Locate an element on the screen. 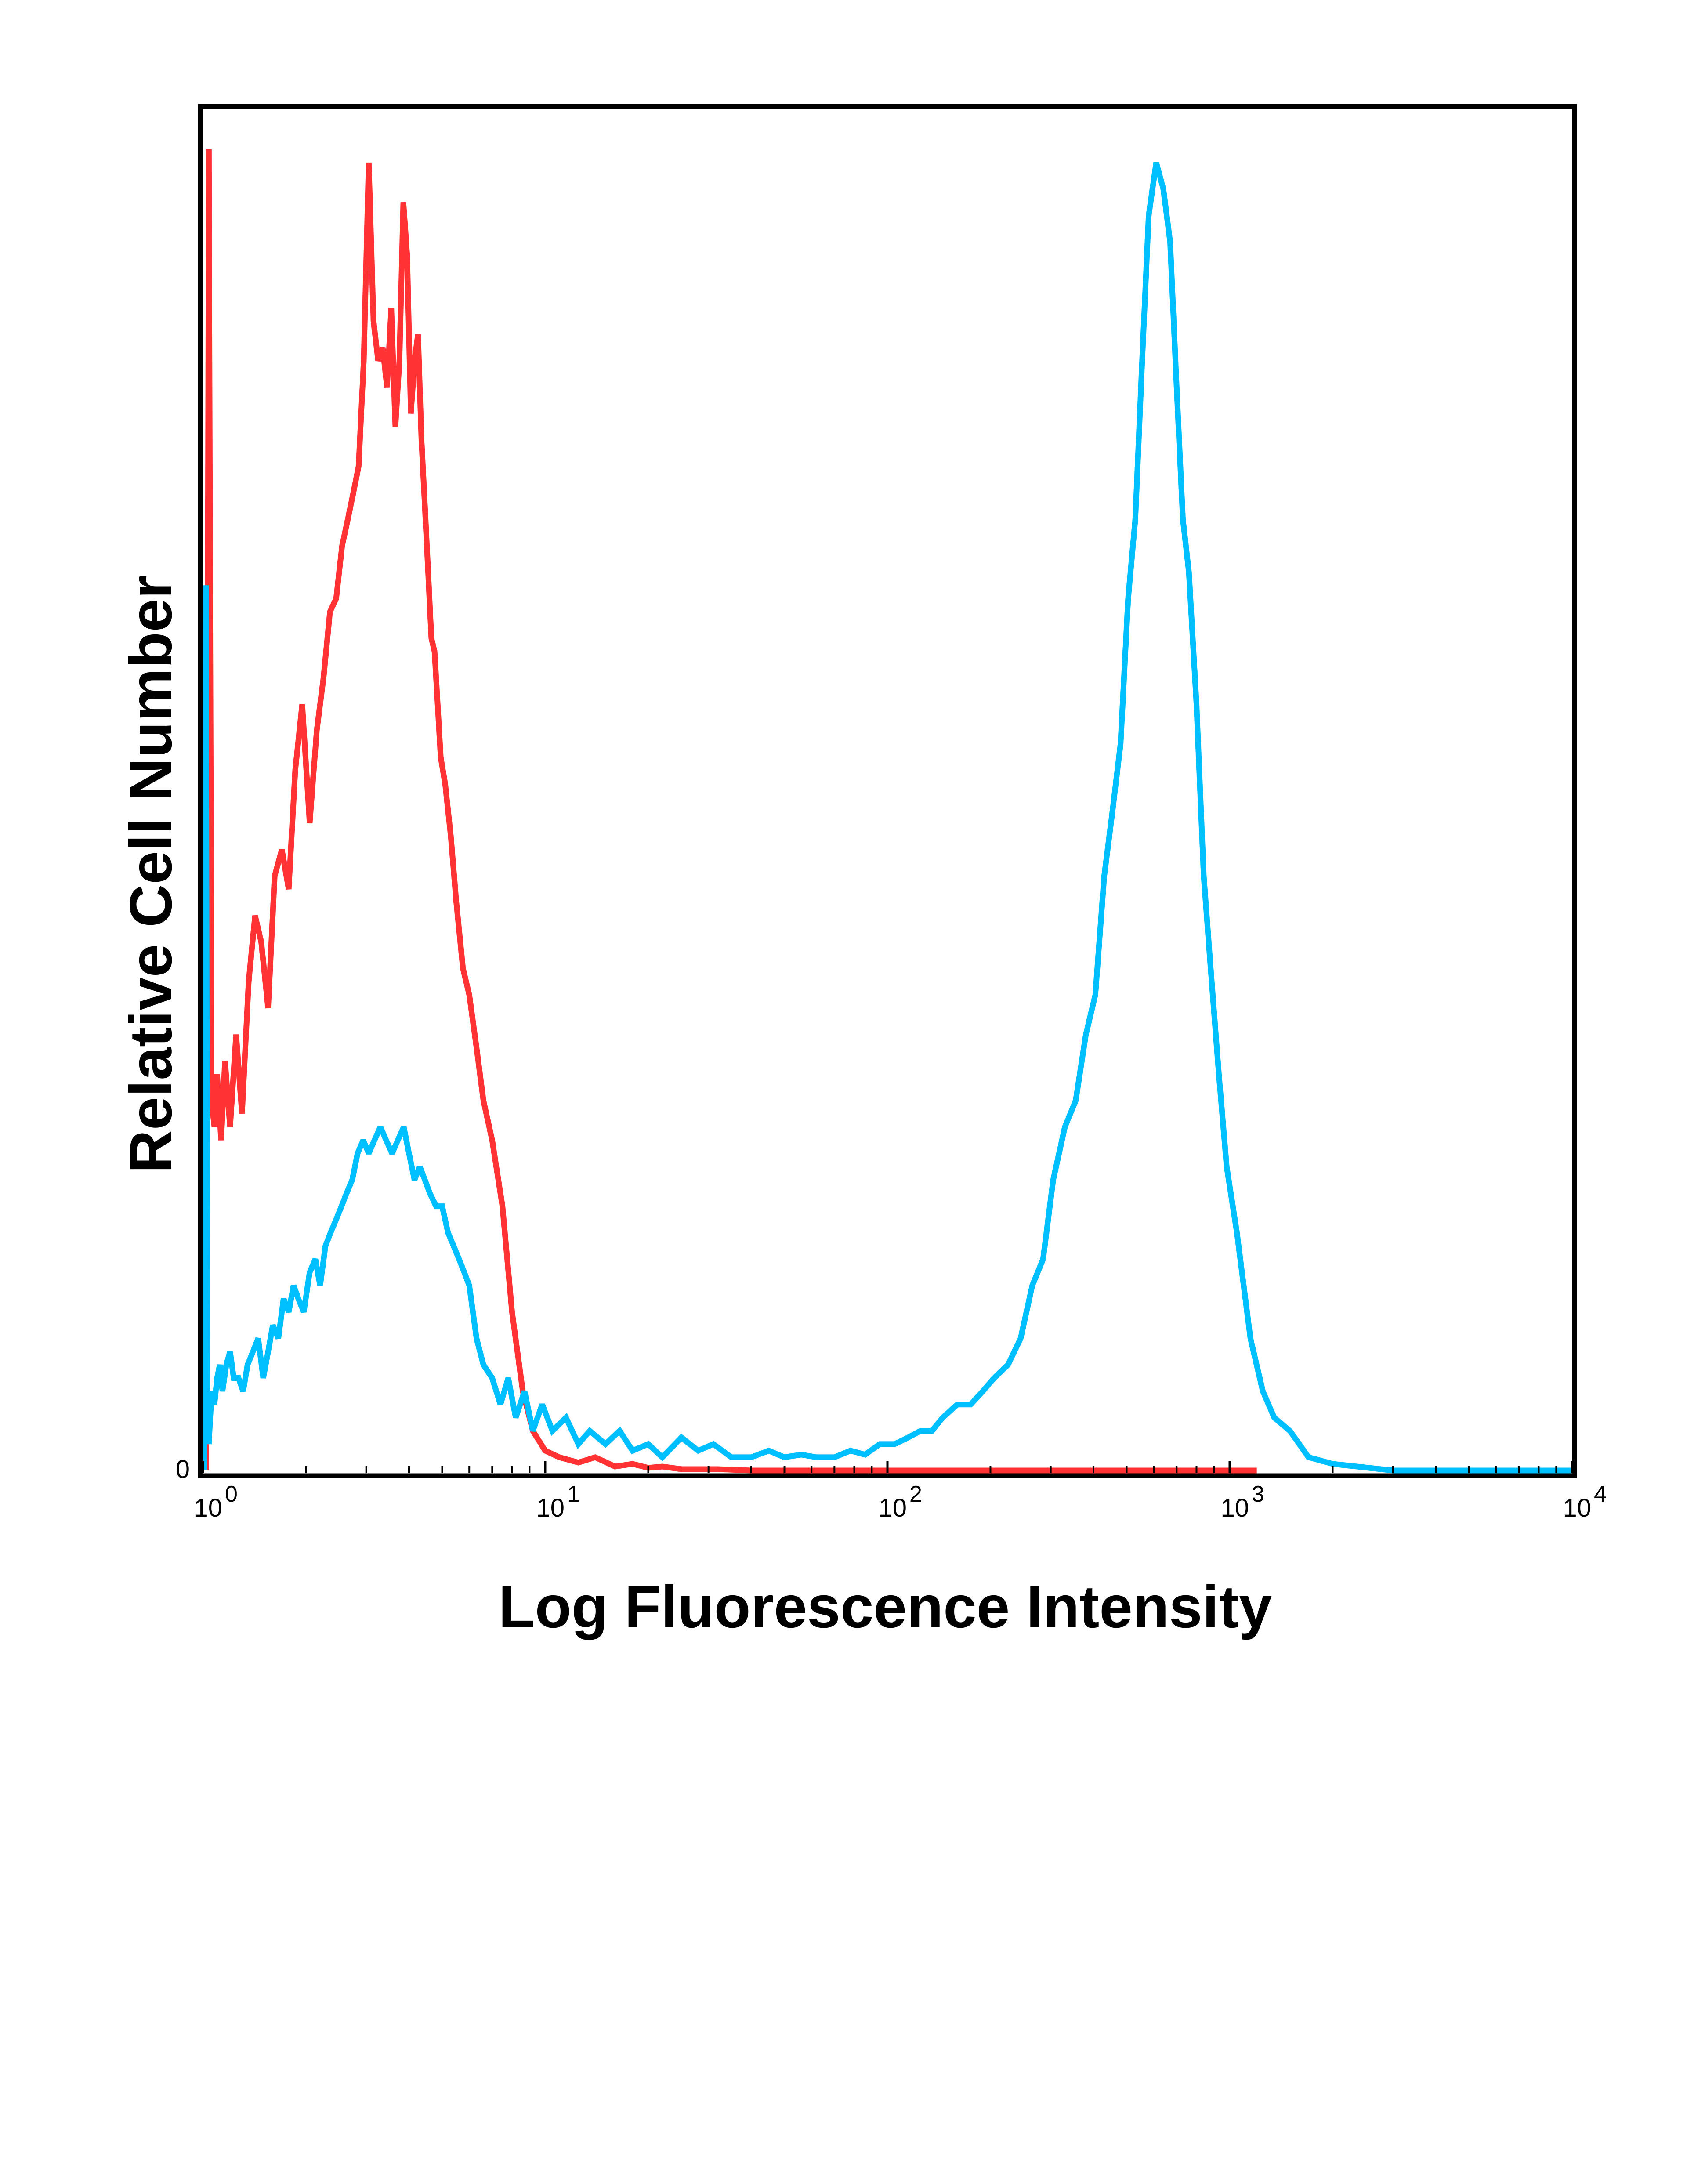  x-tick-label: 10 2 is located at coordinates (900, 1501).